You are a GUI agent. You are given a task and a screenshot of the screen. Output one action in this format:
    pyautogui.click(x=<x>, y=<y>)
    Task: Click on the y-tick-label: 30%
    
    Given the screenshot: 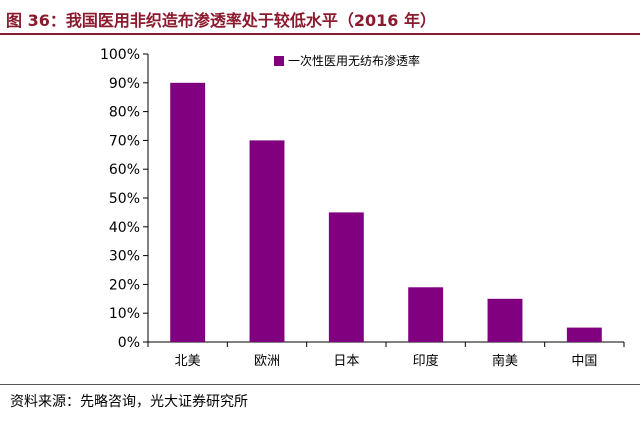 What is the action you would take?
    pyautogui.click(x=124, y=257)
    